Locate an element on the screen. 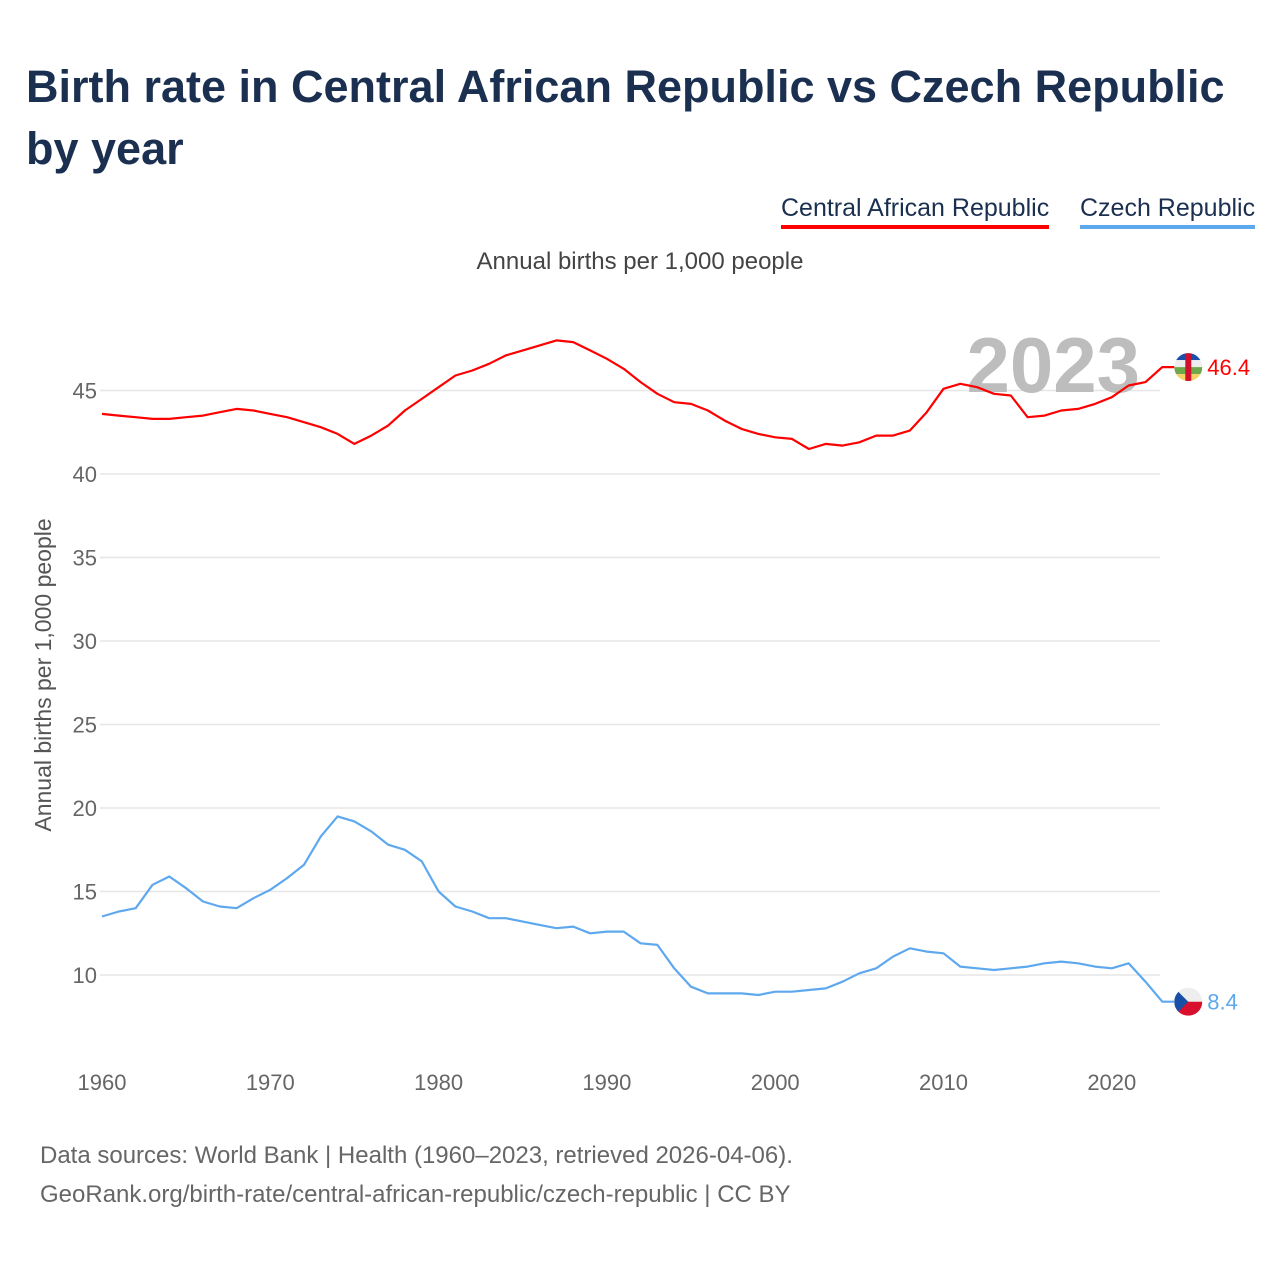 This screenshot has height=1280, width=1280. chart-subtitle: Annual births per 1,000 people is located at coordinates (640, 261).